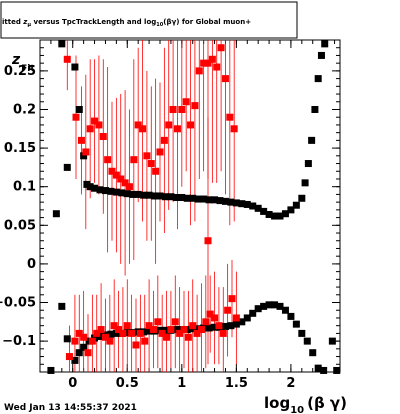  I want to click on x-tick-label: 1.5, so click(236, 383).